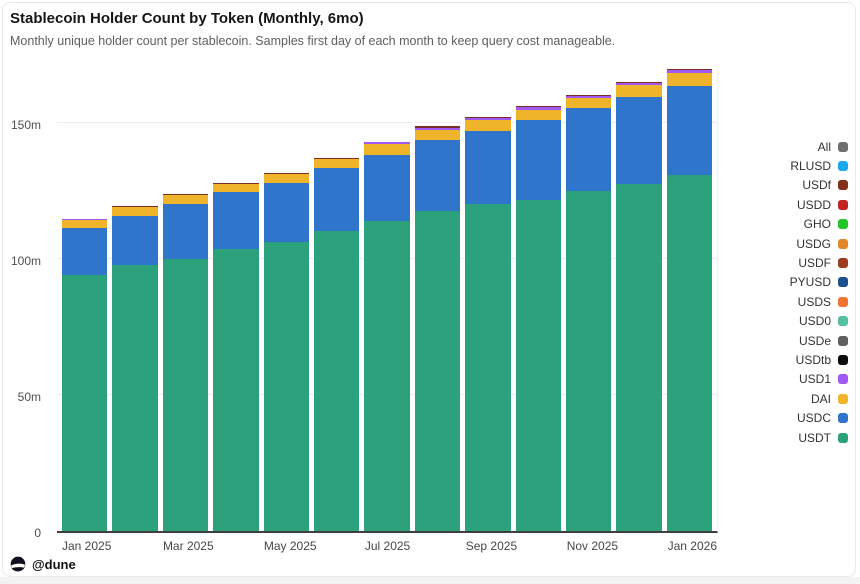 The height and width of the screenshot is (584, 860). Describe the element at coordinates (134, 546) in the screenshot. I see `x-tick-feb-2025` at that location.